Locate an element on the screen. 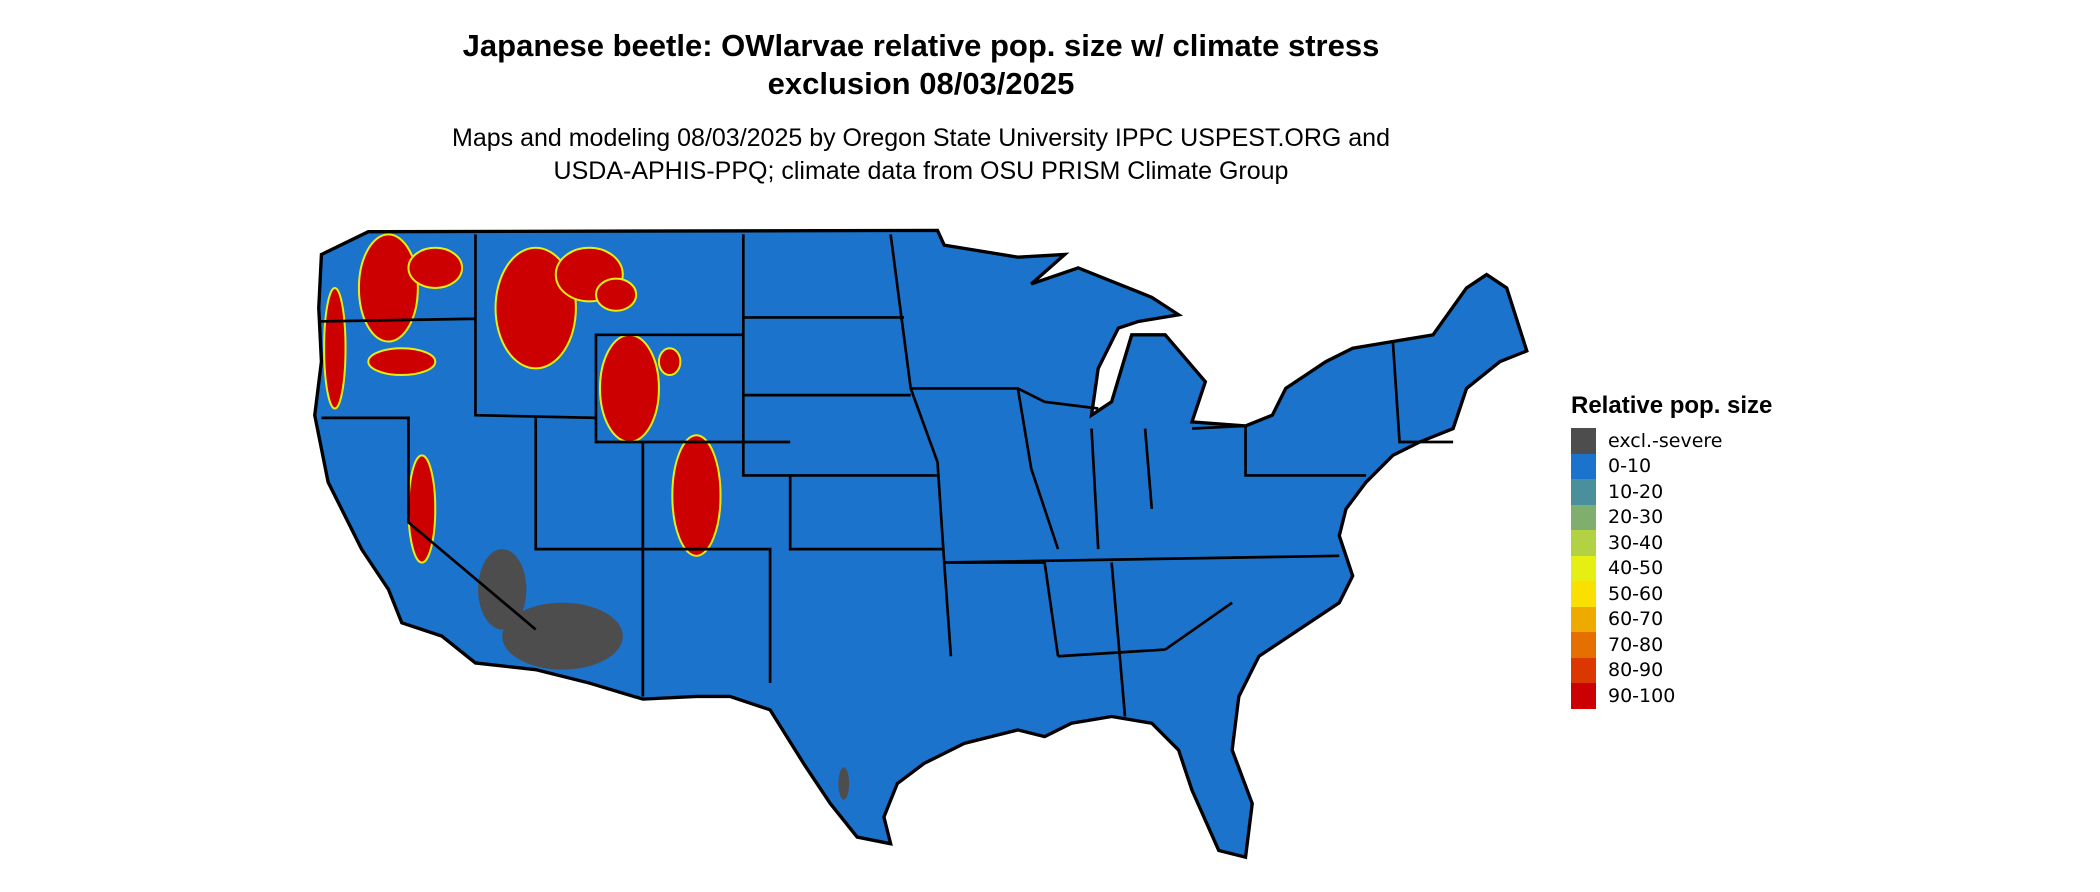  legend-title: Relative pop. size is located at coordinates (1672, 405).